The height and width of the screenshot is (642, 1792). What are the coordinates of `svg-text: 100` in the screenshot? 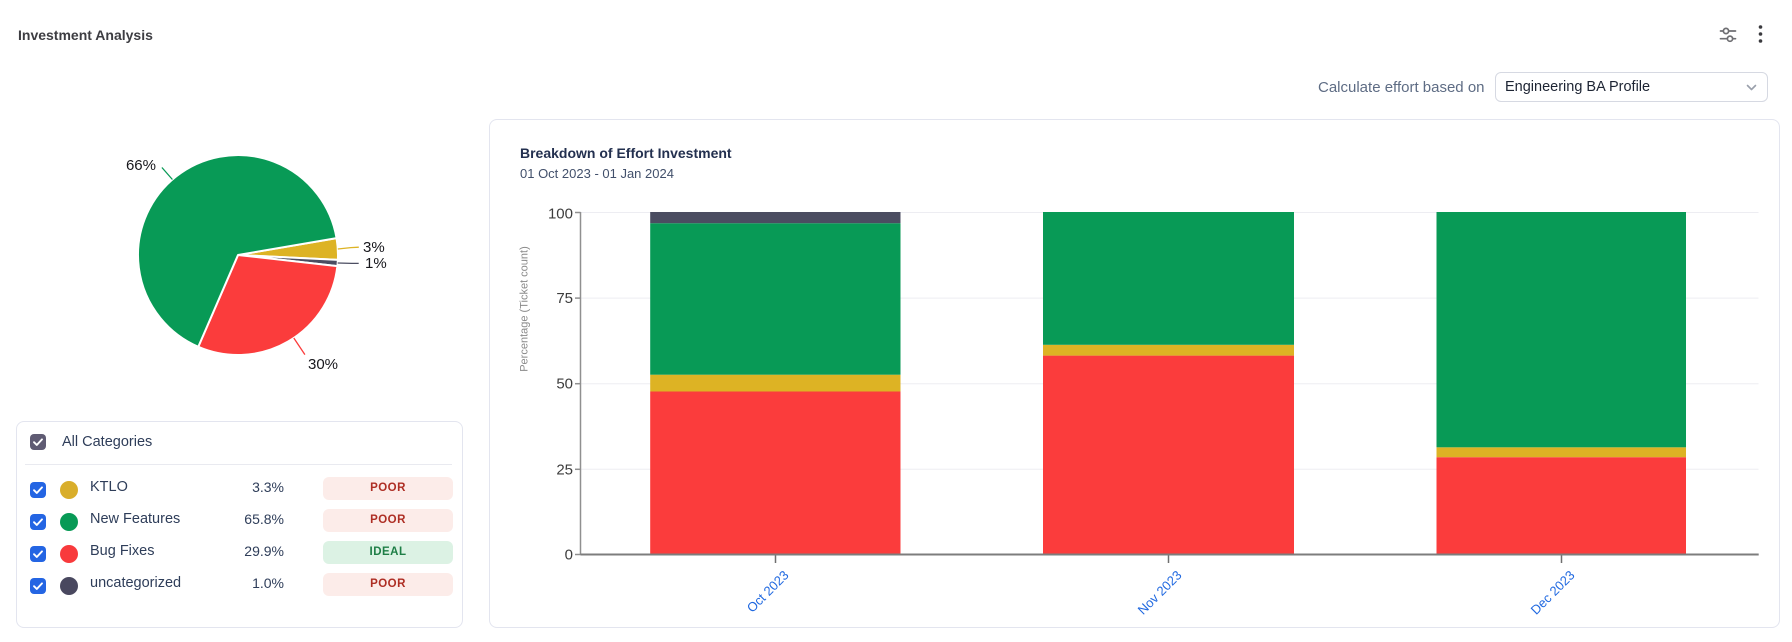 It's located at (560, 214).